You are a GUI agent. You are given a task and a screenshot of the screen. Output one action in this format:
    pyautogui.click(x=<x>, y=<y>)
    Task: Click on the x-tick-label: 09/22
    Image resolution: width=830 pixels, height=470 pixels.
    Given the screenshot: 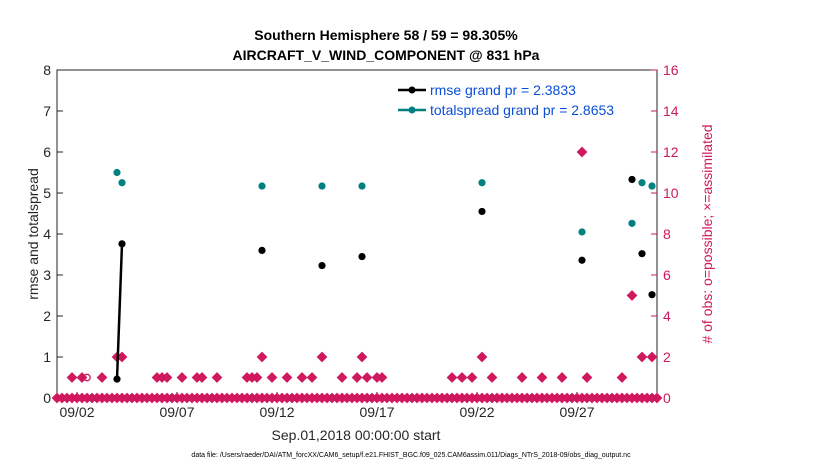 What is the action you would take?
    pyautogui.click(x=476, y=412)
    